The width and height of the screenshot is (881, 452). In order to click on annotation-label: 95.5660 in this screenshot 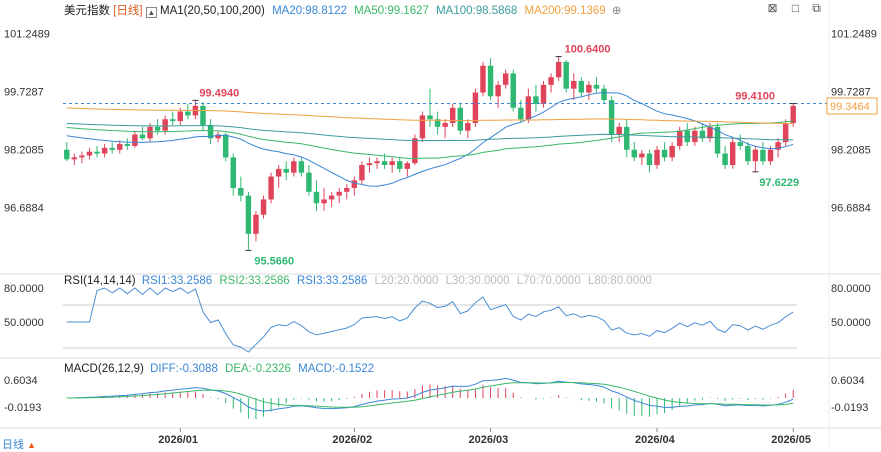, I will do `click(274, 261)`.